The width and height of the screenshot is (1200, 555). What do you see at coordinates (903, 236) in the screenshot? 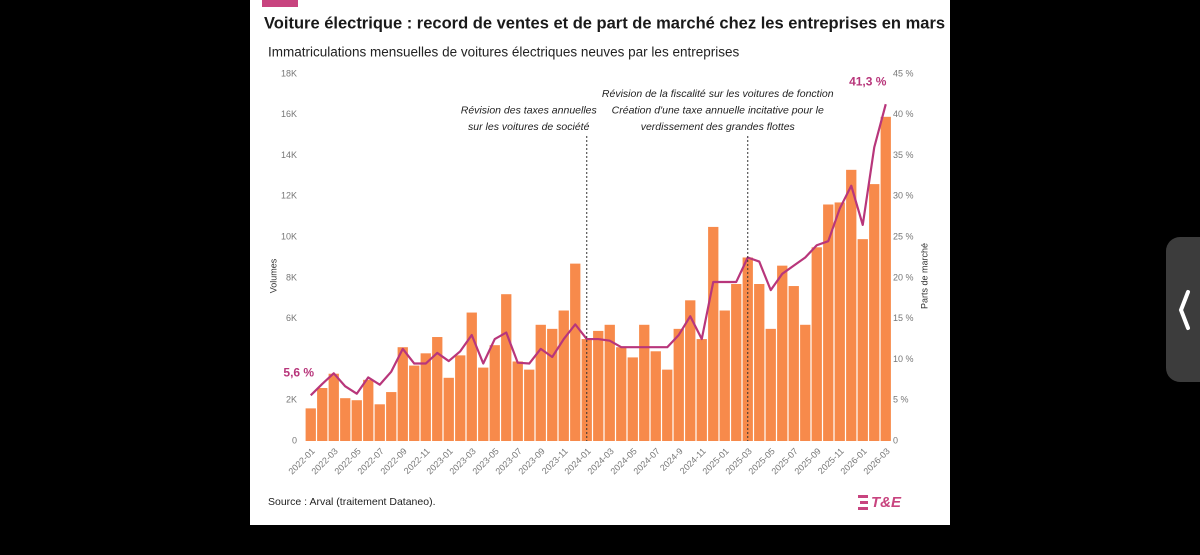
I see `y2-tick-label: 25 %` at bounding box center [903, 236].